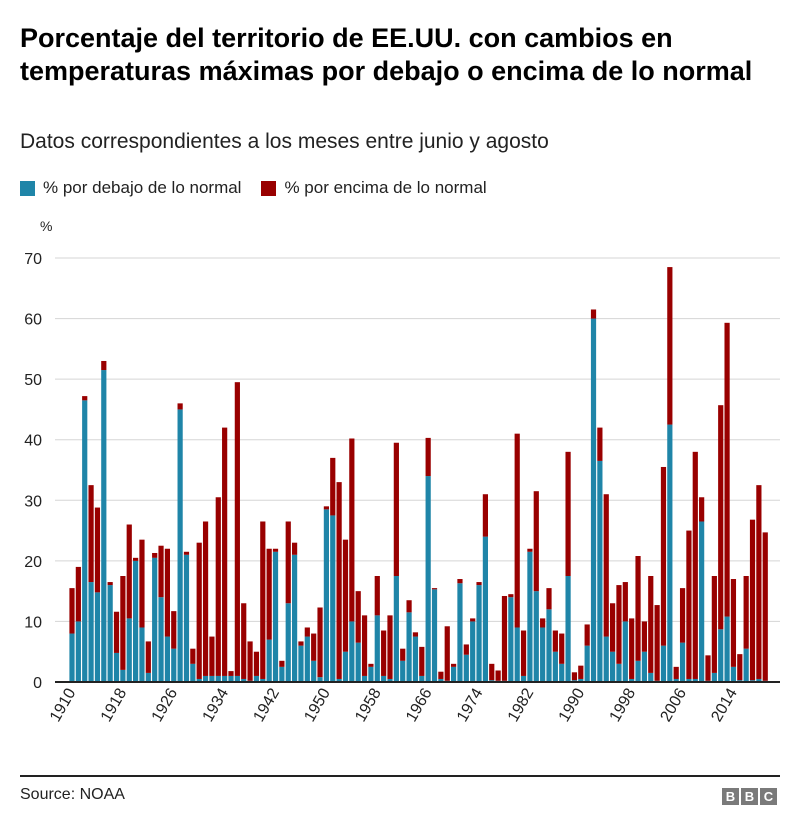 Image resolution: width=800 pixels, height=831 pixels. What do you see at coordinates (727, 469) in the screenshot?
I see `bar-above-2013` at bounding box center [727, 469].